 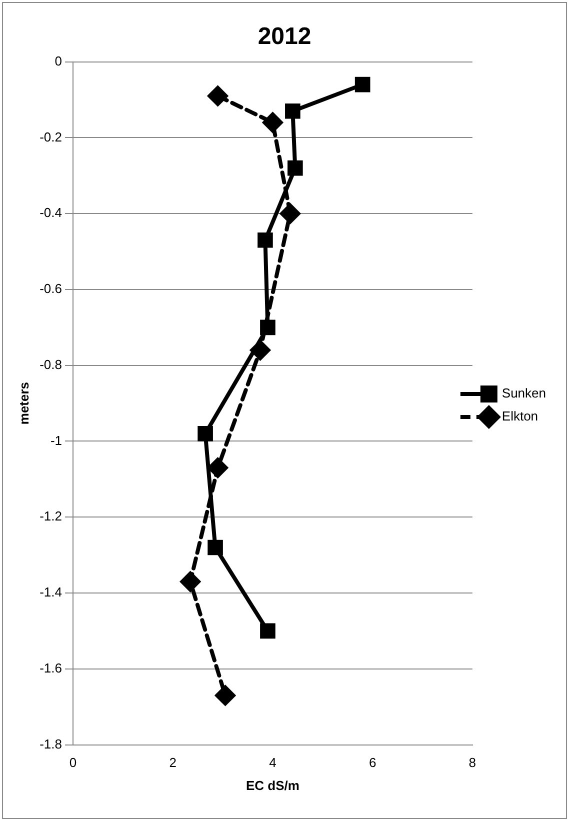 I want to click on y-tick-label: -0.2, so click(x=51, y=136).